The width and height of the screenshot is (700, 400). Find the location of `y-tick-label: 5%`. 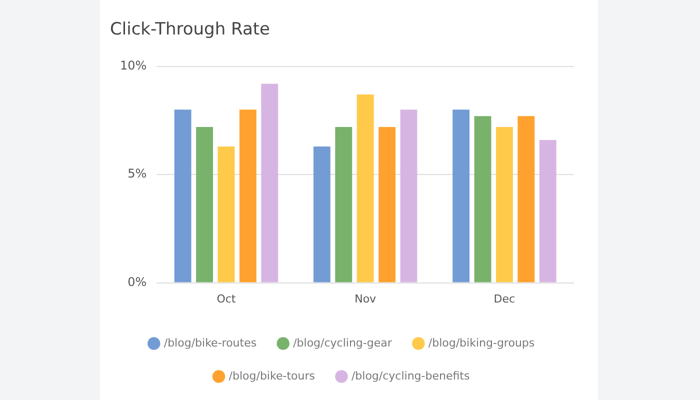

y-tick-label: 5% is located at coordinates (137, 173).